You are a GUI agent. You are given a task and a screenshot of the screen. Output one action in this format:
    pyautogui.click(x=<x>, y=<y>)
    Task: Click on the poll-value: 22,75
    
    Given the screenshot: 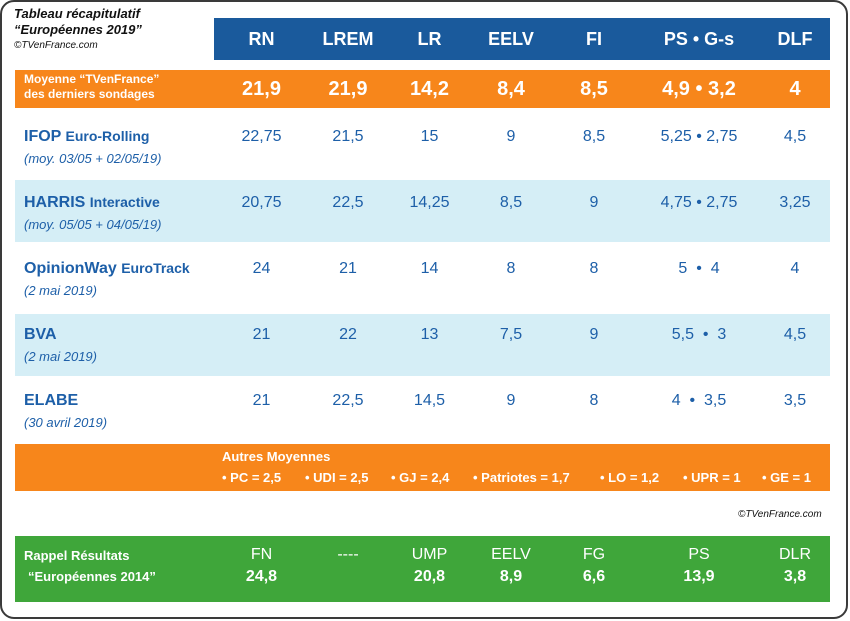 What is the action you would take?
    pyautogui.click(x=261, y=136)
    